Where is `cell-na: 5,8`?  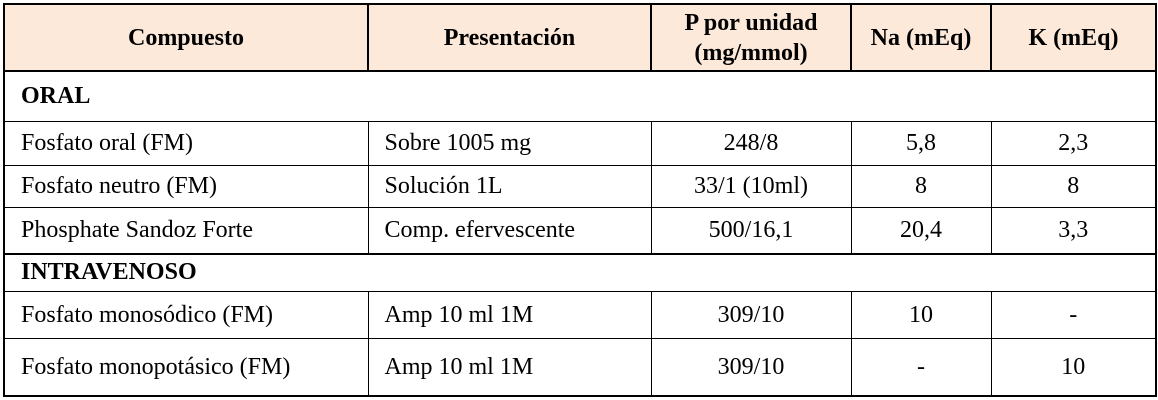
cell-na: 5,8 is located at coordinates (921, 143).